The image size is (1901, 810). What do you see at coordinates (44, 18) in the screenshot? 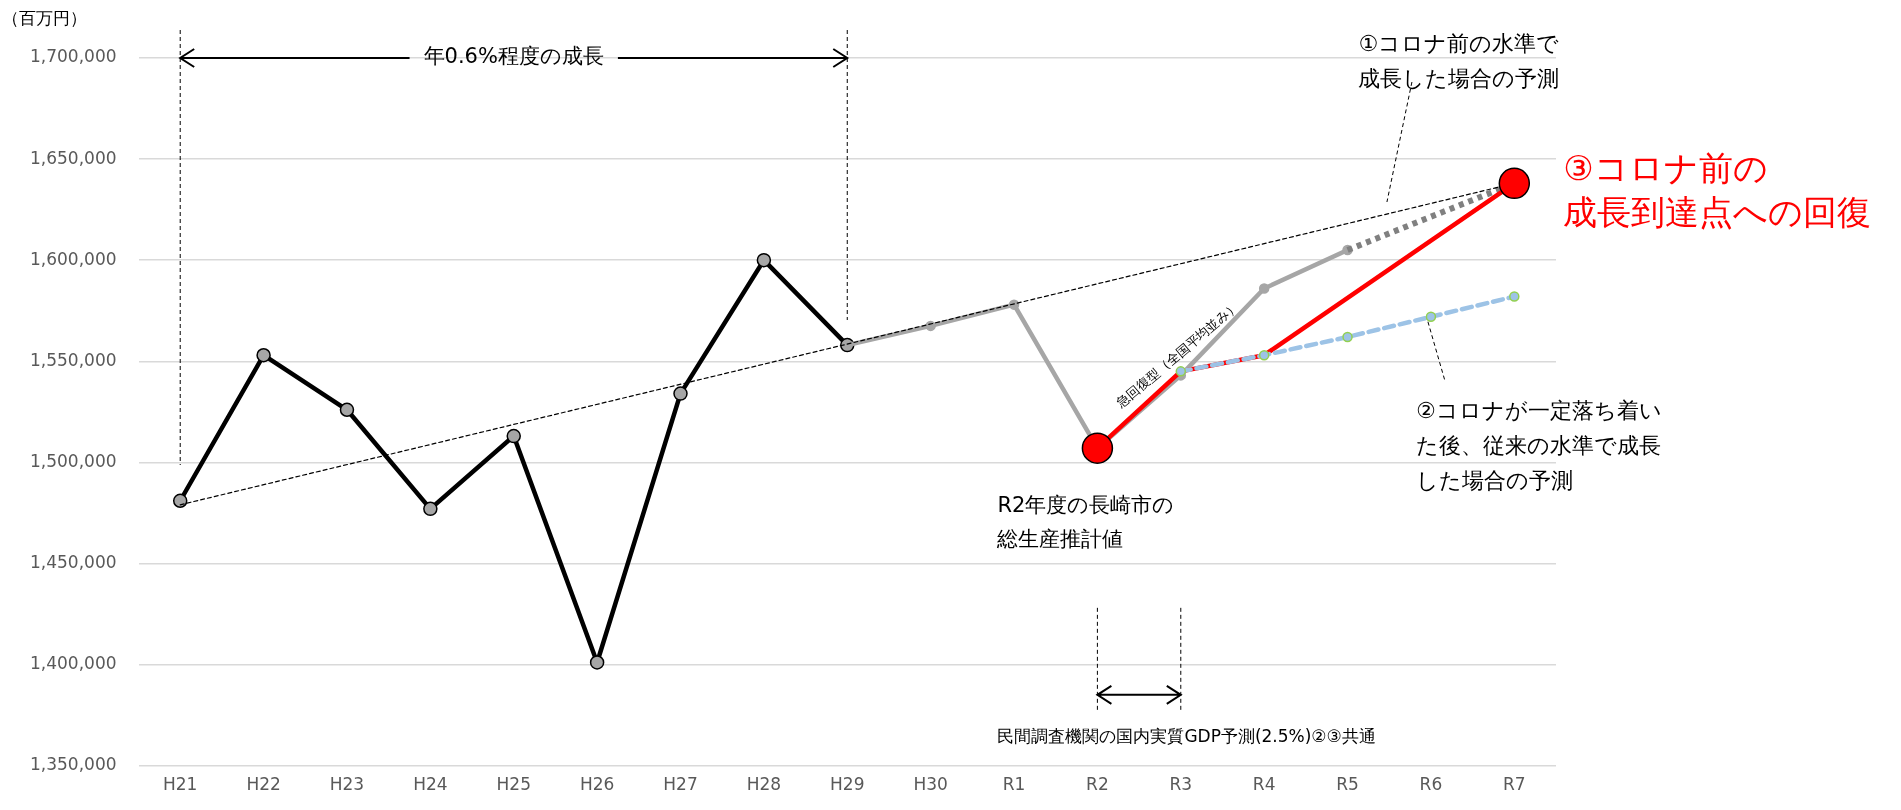
I see `y-axis-title: （百万円）` at bounding box center [44, 18].